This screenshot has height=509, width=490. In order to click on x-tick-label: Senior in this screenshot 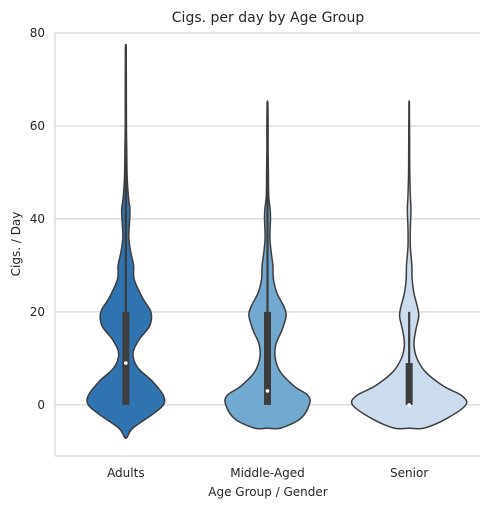, I will do `click(409, 473)`.